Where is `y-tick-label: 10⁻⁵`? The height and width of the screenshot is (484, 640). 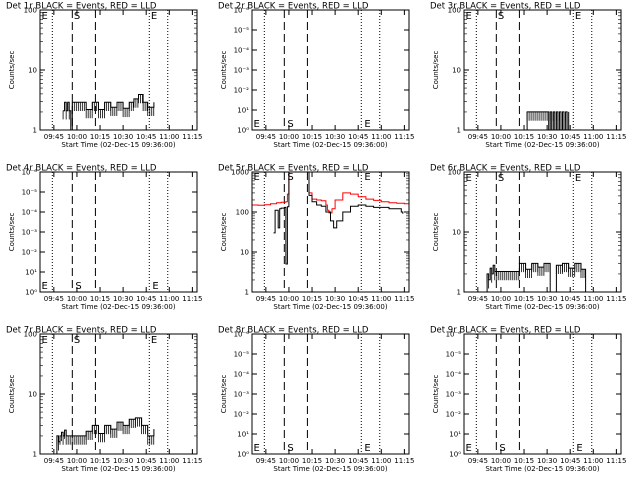 y-tick-label: 10⁻⁵ is located at coordinates (454, 355).